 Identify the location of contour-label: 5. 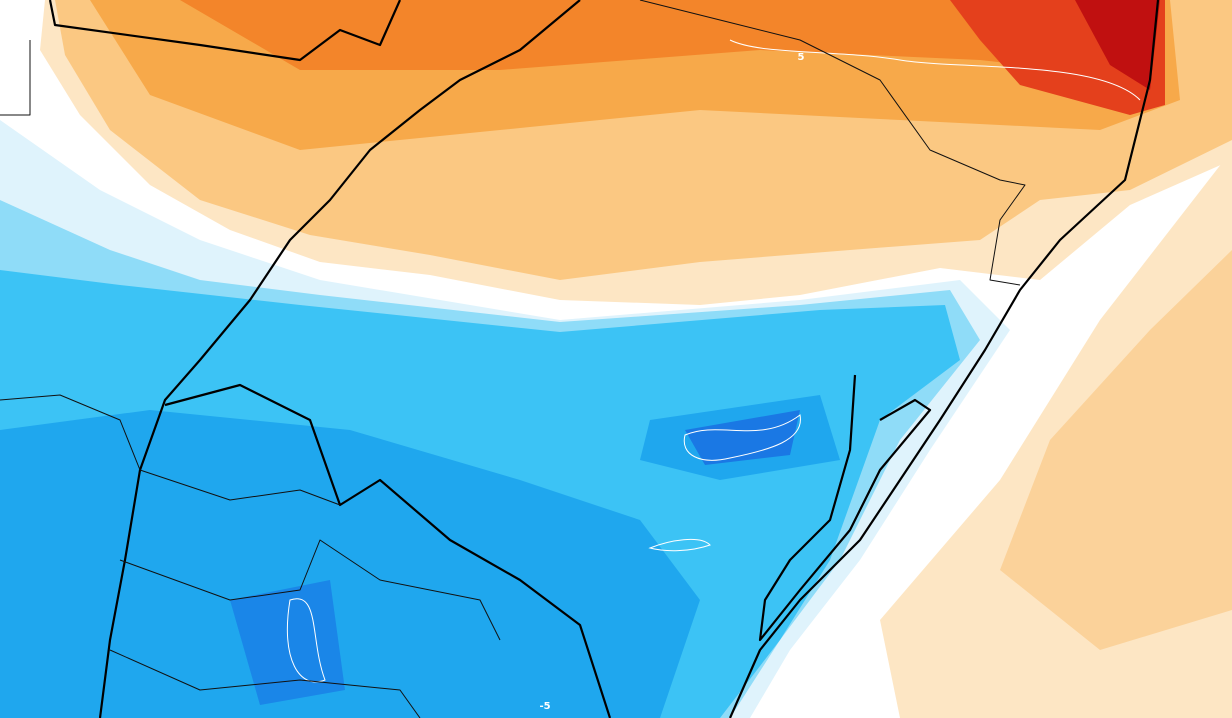
(801, 57).